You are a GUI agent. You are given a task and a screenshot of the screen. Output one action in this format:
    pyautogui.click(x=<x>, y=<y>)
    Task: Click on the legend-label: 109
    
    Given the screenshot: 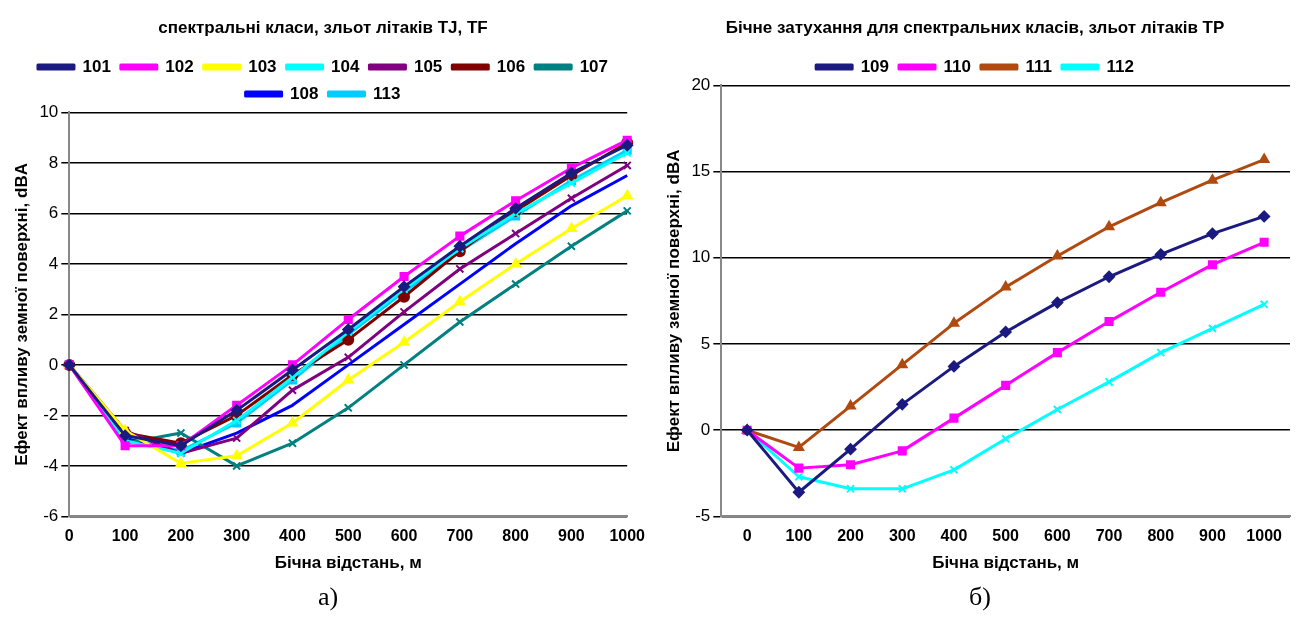 What is the action you would take?
    pyautogui.click(x=875, y=66)
    